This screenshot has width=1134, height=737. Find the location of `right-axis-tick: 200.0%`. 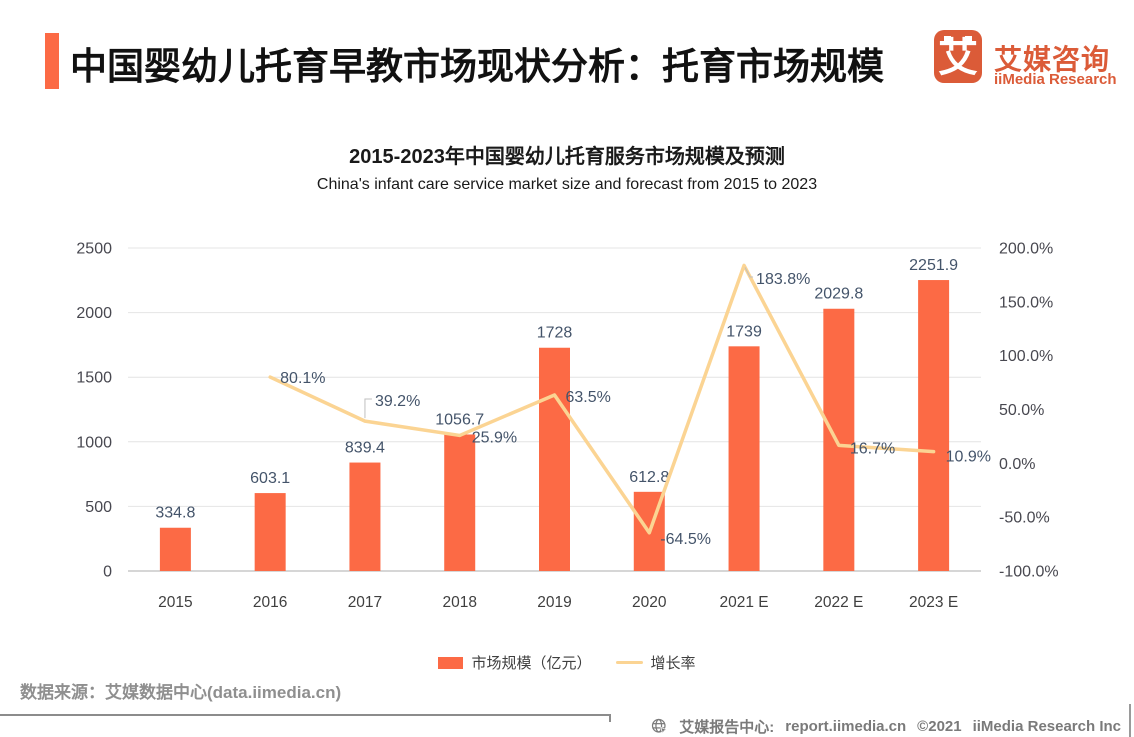

right-axis-tick: 200.0% is located at coordinates (1026, 249).